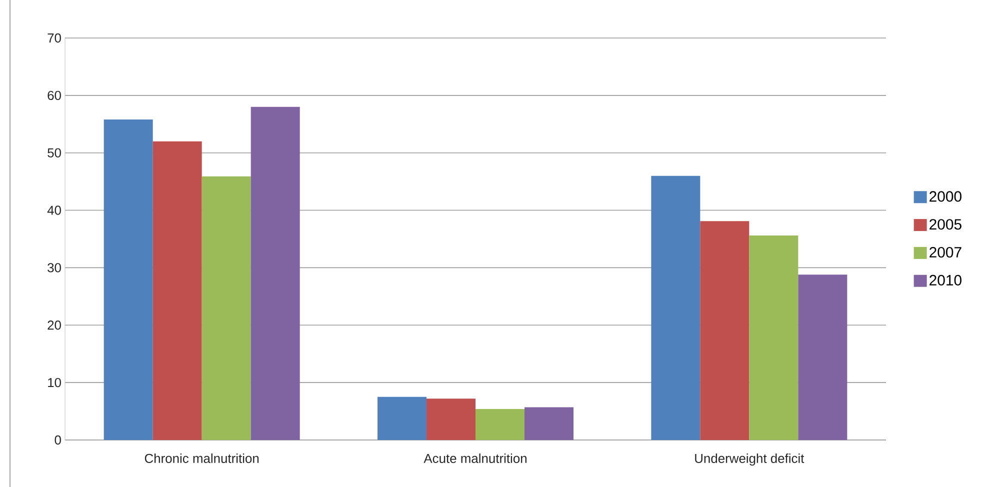  Describe the element at coordinates (54, 38) in the screenshot. I see `y-tick-label: 70` at that location.